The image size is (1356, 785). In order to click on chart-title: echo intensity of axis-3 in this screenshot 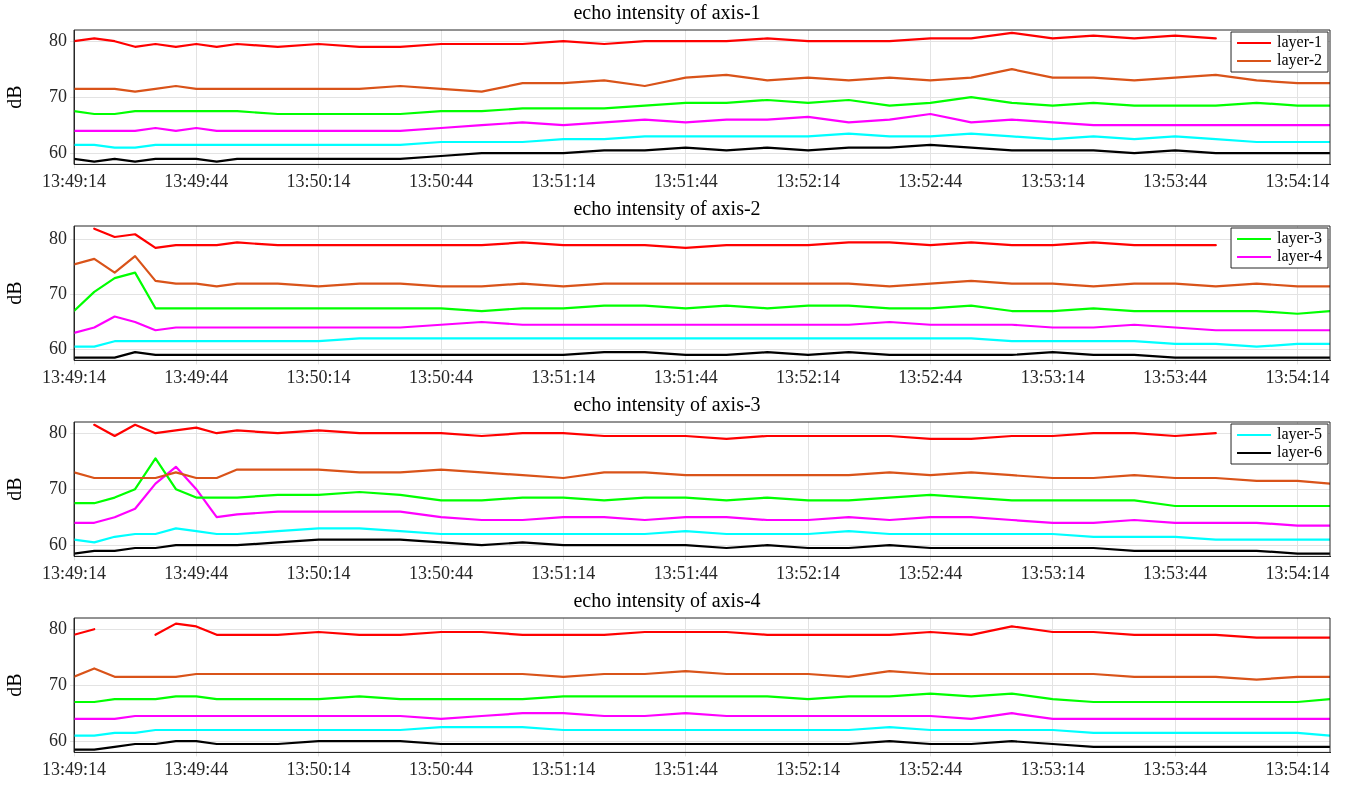, I will do `click(667, 405)`.